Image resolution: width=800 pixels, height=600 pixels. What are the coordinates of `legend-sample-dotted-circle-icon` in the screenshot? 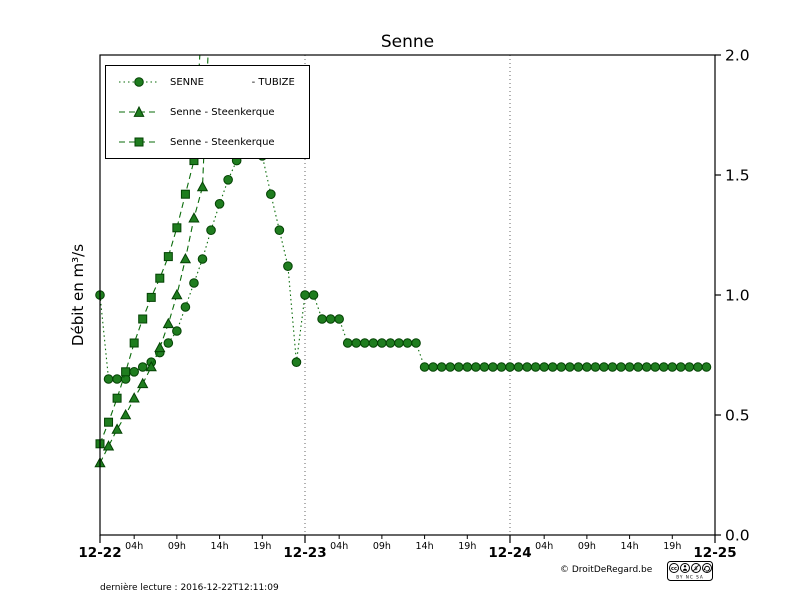 It's located at (139, 82).